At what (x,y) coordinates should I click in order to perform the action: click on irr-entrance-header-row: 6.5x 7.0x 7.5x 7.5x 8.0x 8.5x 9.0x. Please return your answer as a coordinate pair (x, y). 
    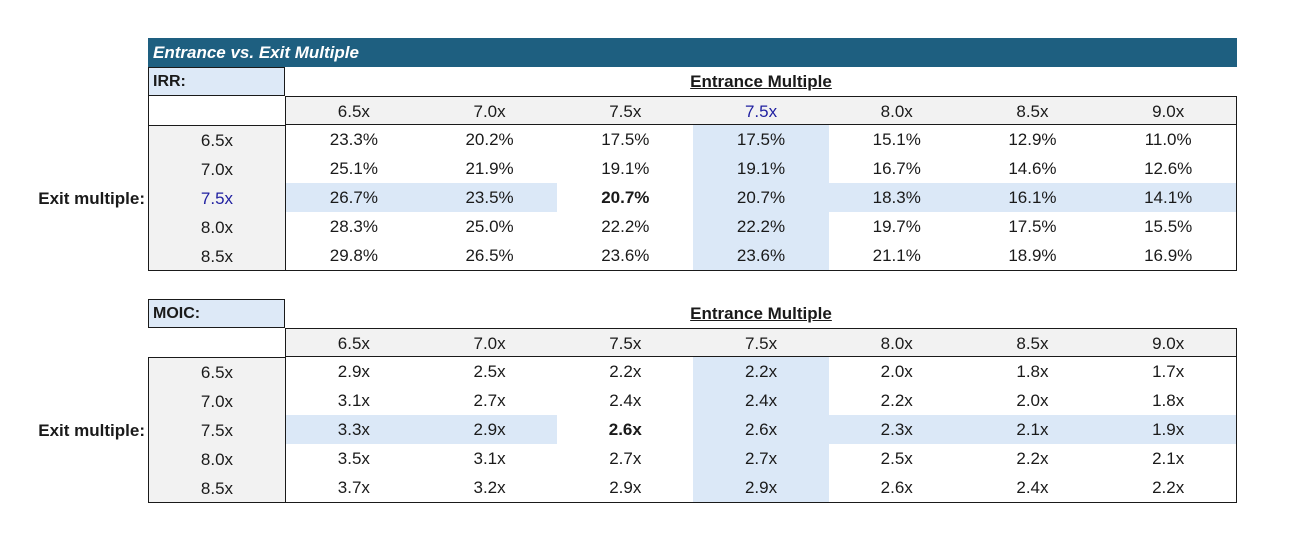
    Looking at the image, I should click on (761, 110).